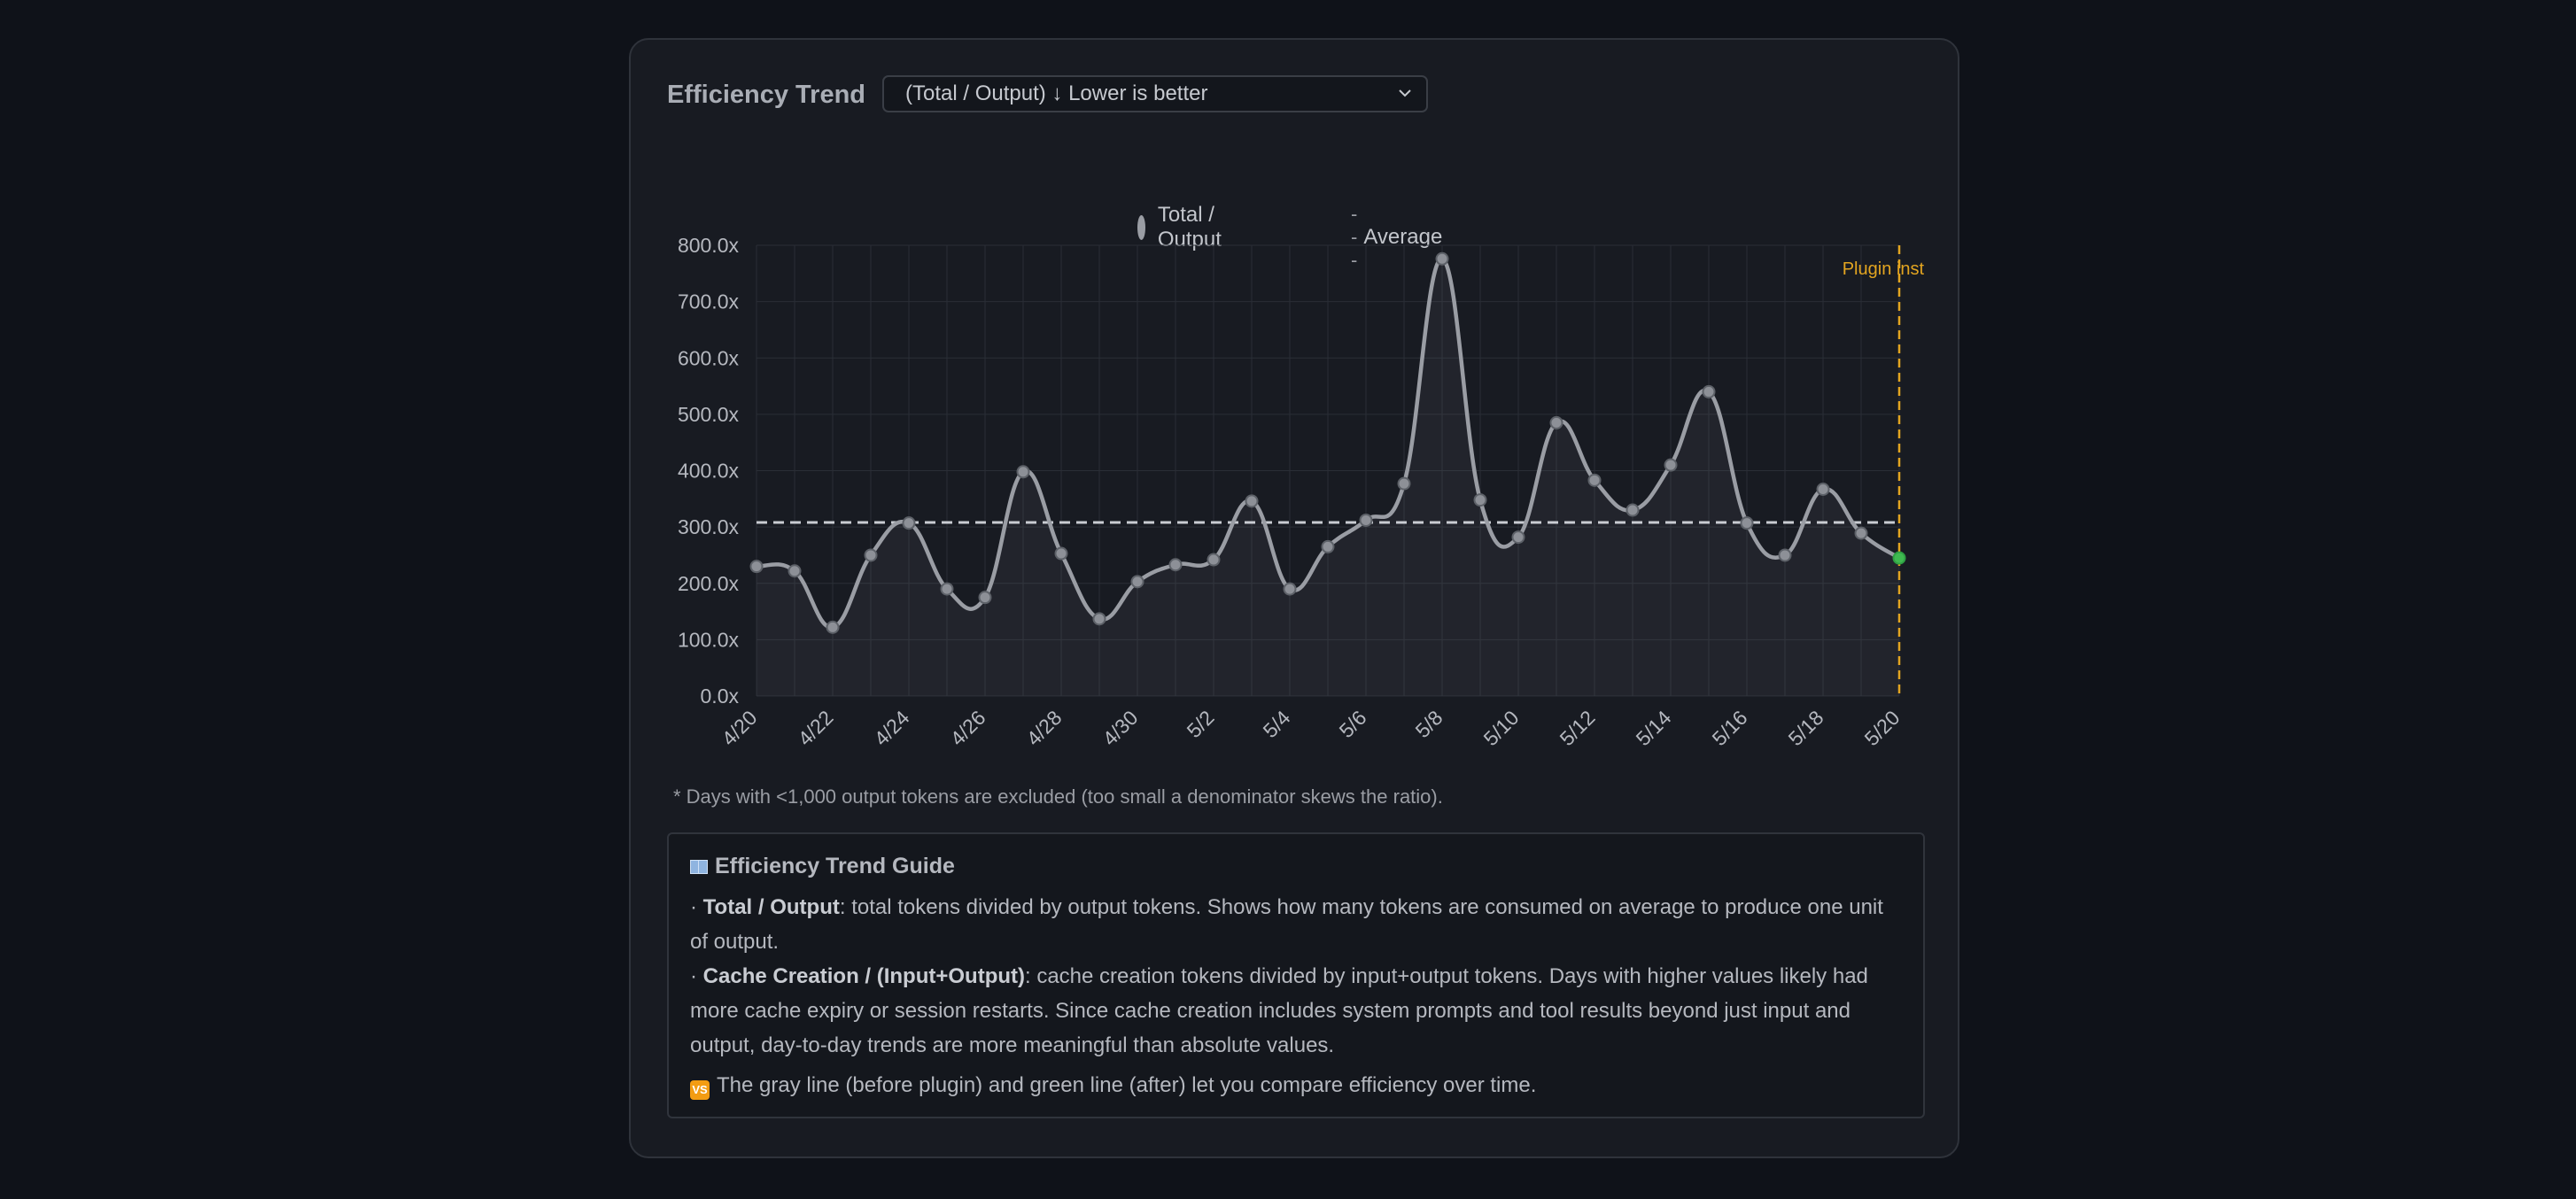 The width and height of the screenshot is (2576, 1199). What do you see at coordinates (771, 907) in the screenshot?
I see `guide-term-total-output: Total / Output` at bounding box center [771, 907].